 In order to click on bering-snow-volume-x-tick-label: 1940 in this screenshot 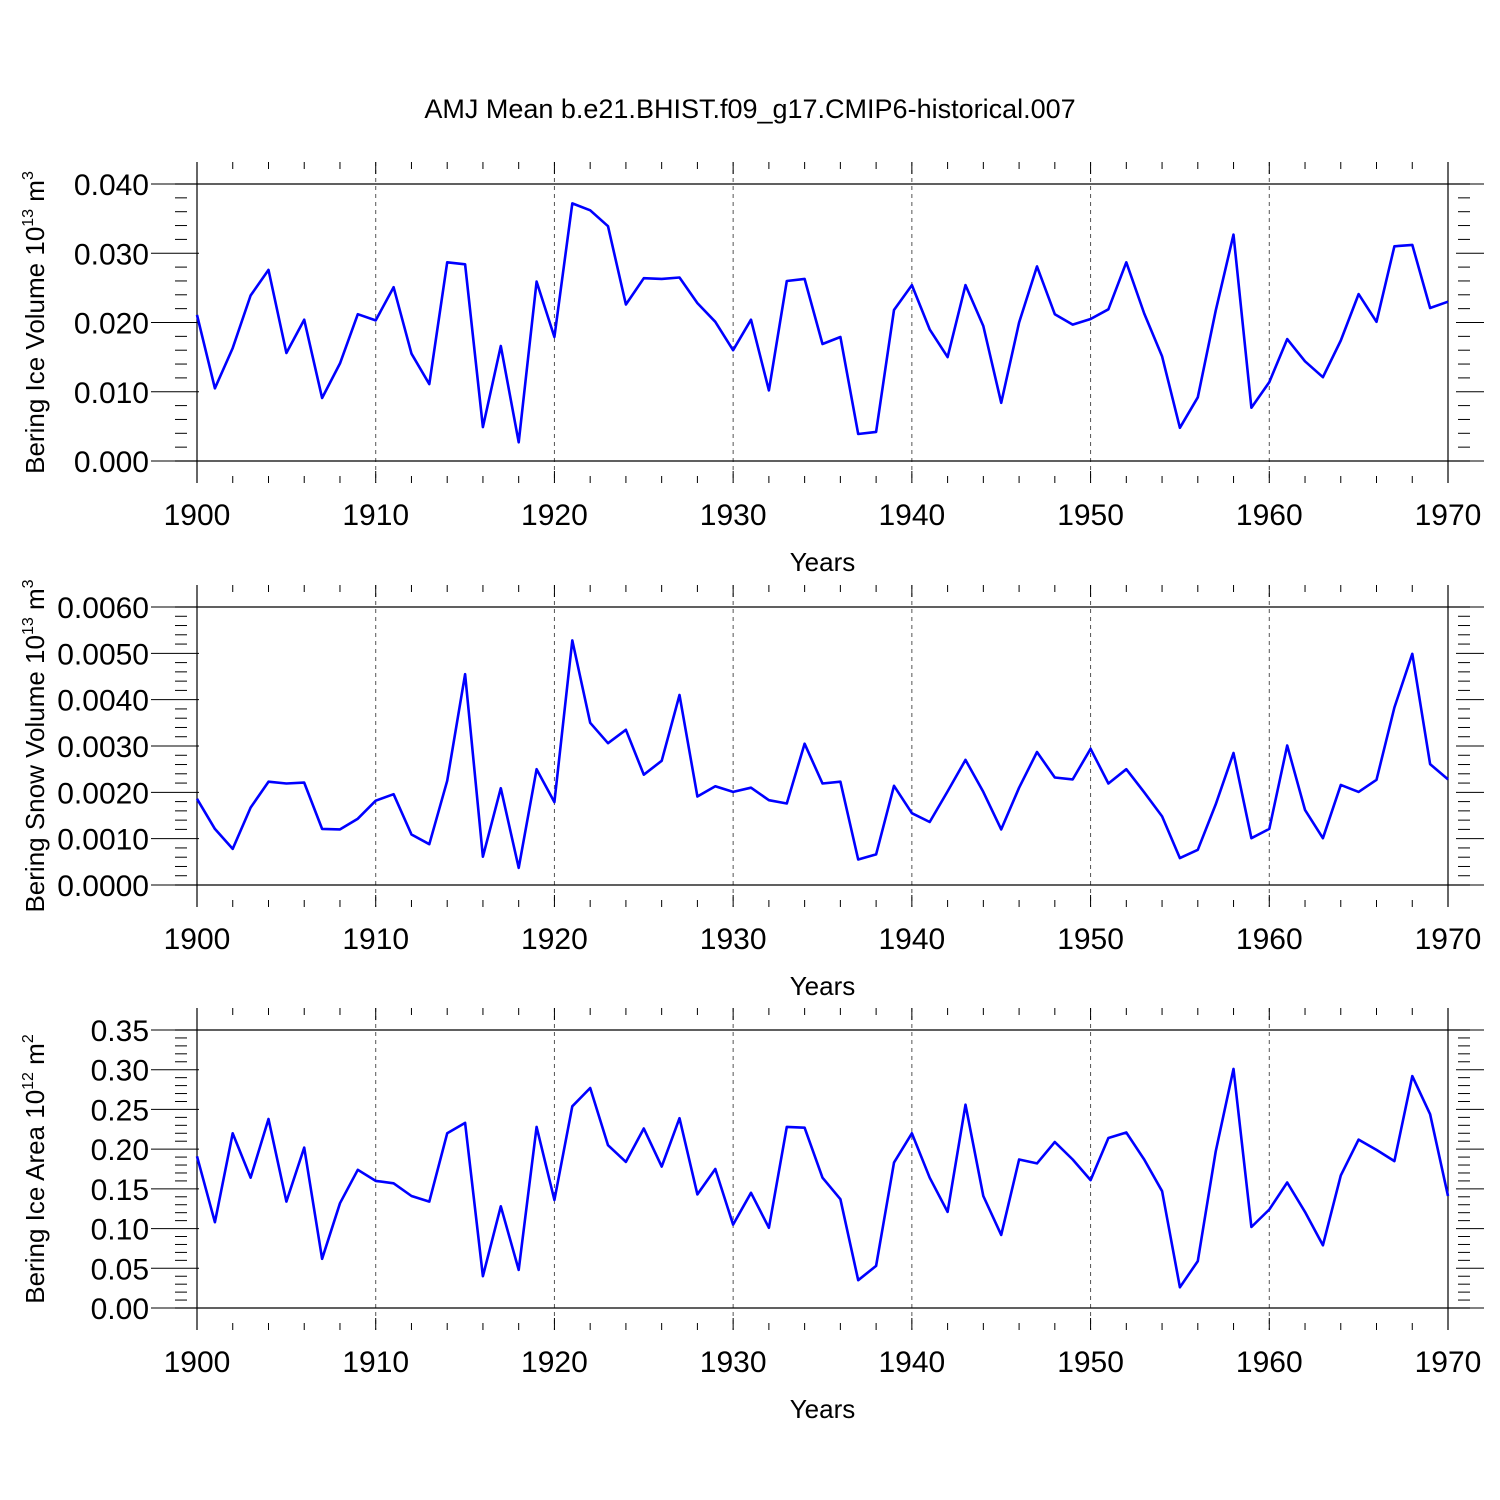, I will do `click(911, 939)`.